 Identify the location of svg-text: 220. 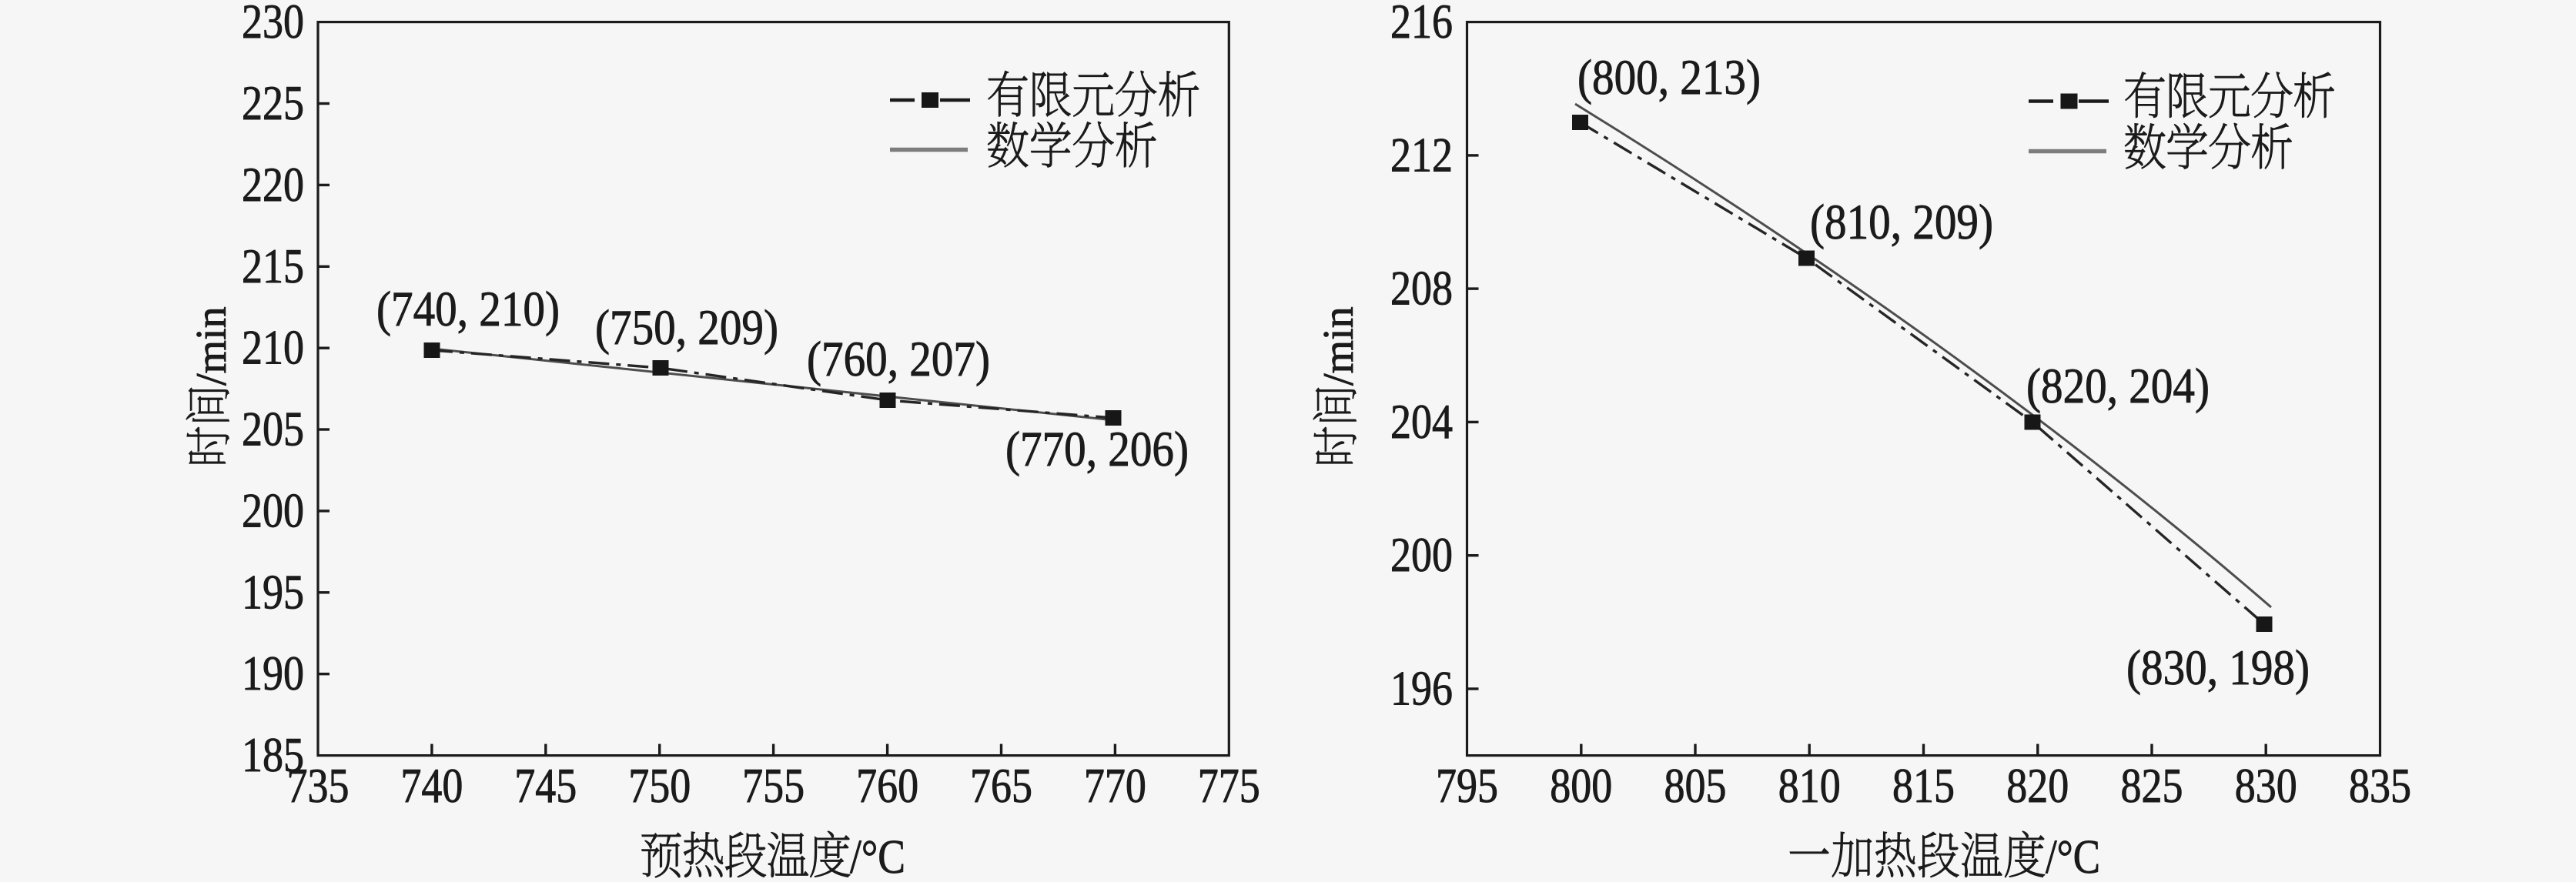
(273, 185).